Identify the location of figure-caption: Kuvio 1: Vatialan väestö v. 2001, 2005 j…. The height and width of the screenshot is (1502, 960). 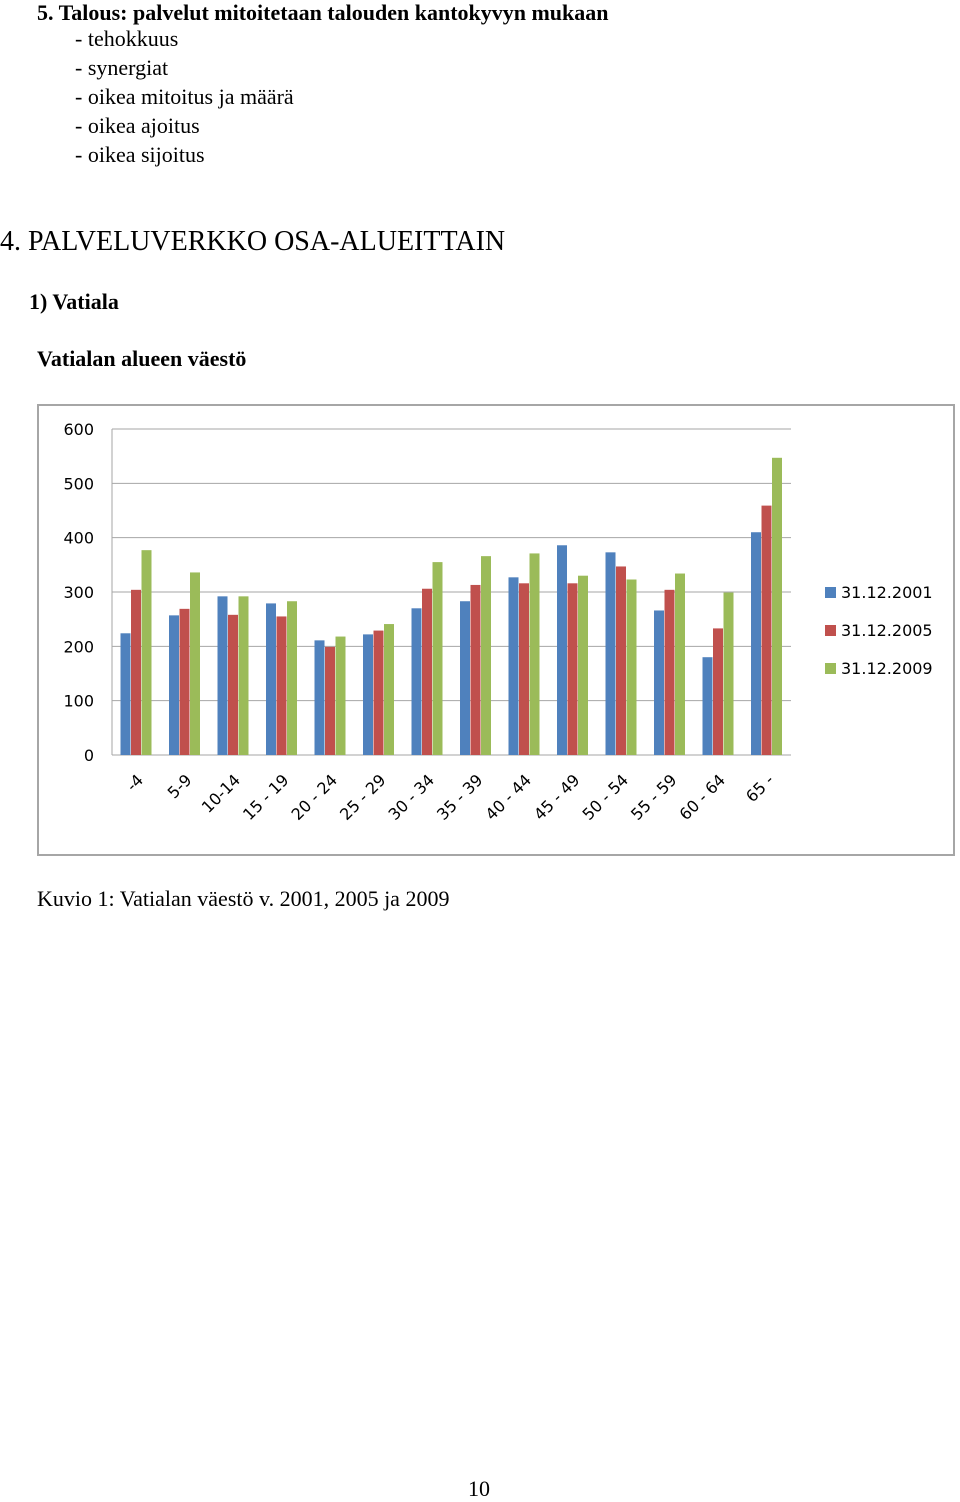
(243, 898).